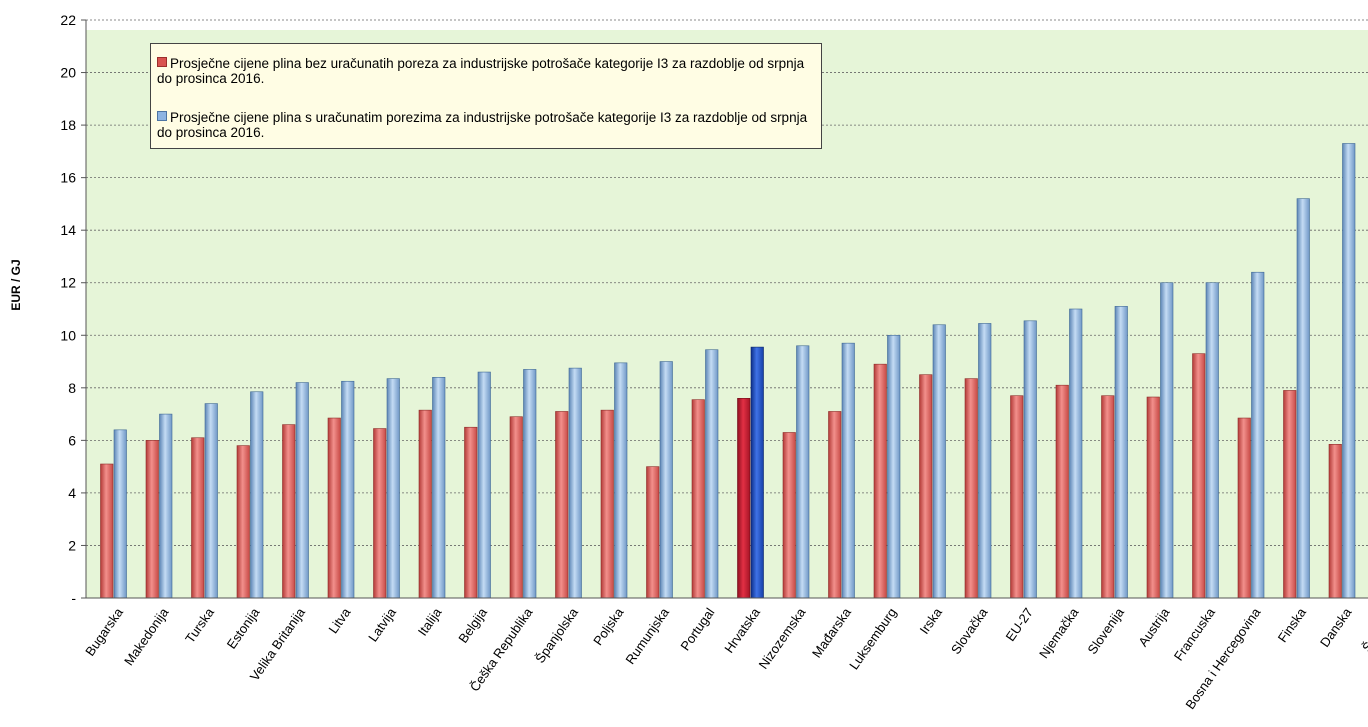 The width and height of the screenshot is (1368, 727). I want to click on legend-swatch-red, so click(162, 62).